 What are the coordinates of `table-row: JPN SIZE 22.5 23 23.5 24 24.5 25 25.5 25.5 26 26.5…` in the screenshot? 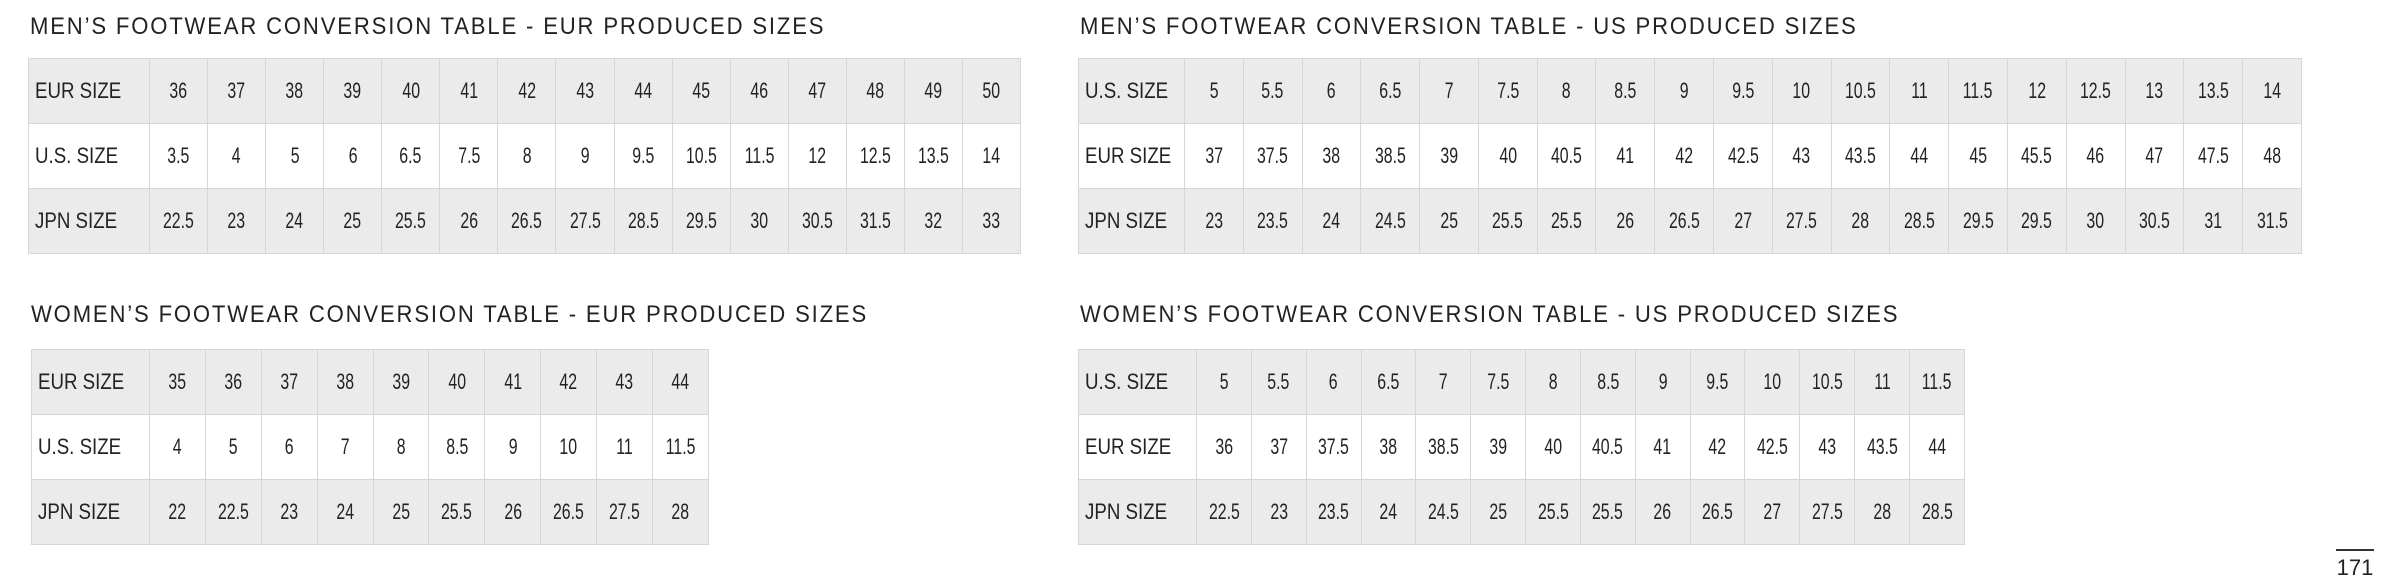 It's located at (1522, 512).